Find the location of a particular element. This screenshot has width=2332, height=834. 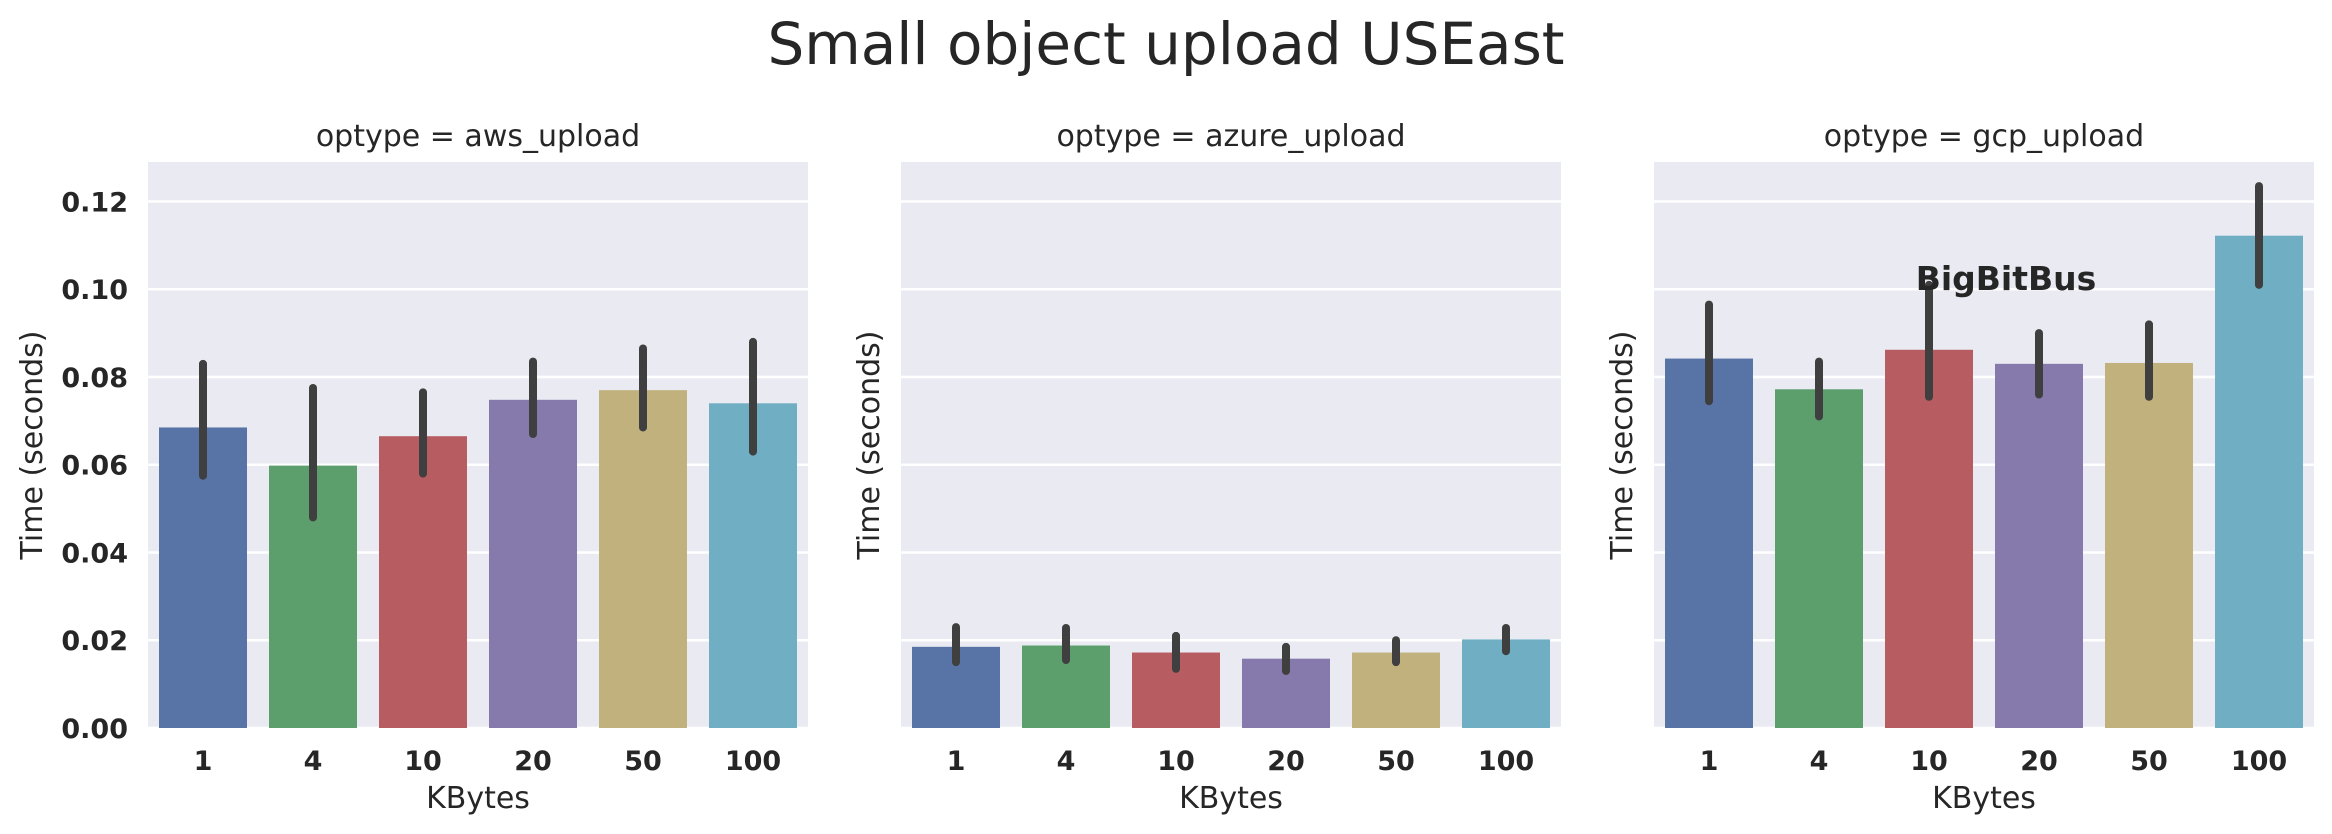

y-tick-label: 0.12 is located at coordinates (94, 202).